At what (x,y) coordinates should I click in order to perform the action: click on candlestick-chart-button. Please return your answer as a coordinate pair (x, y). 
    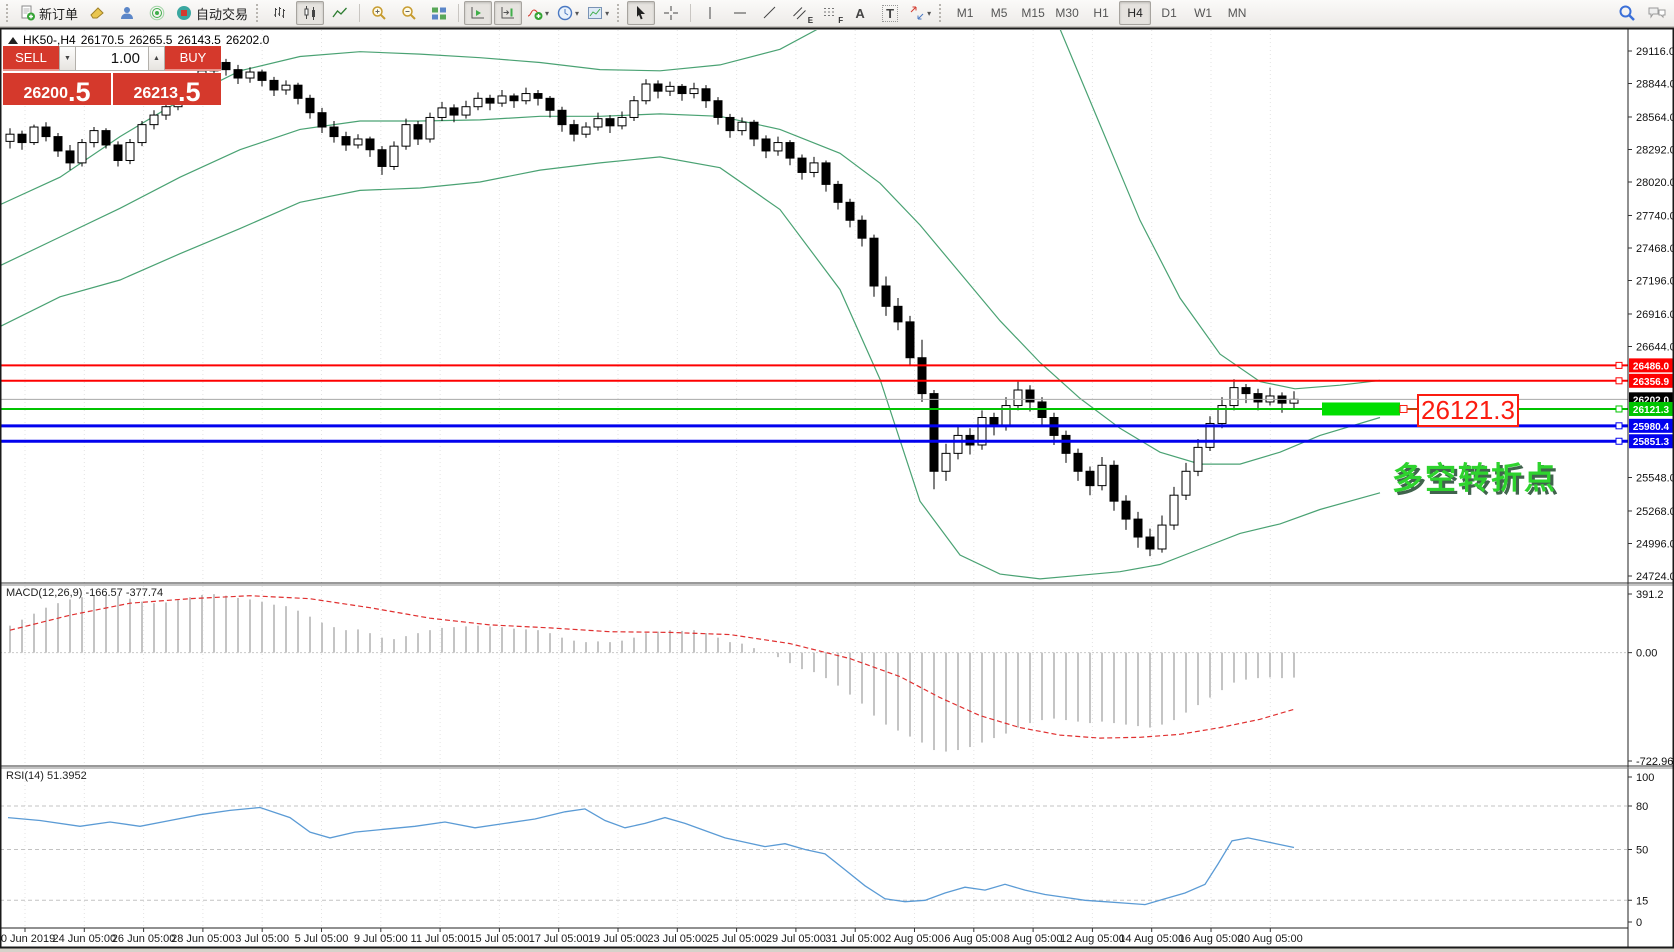
    Looking at the image, I should click on (310, 13).